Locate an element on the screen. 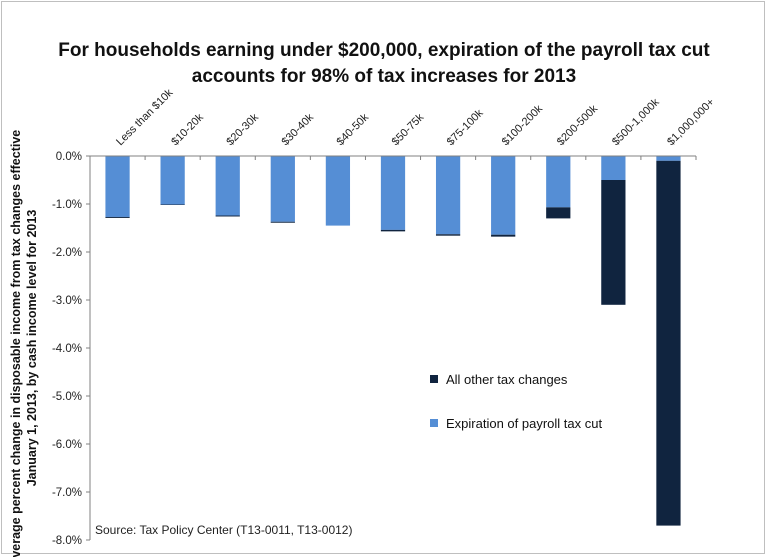 Image resolution: width=768 pixels, height=557 pixels. category-label-6: $75-100k is located at coordinates (465, 127).